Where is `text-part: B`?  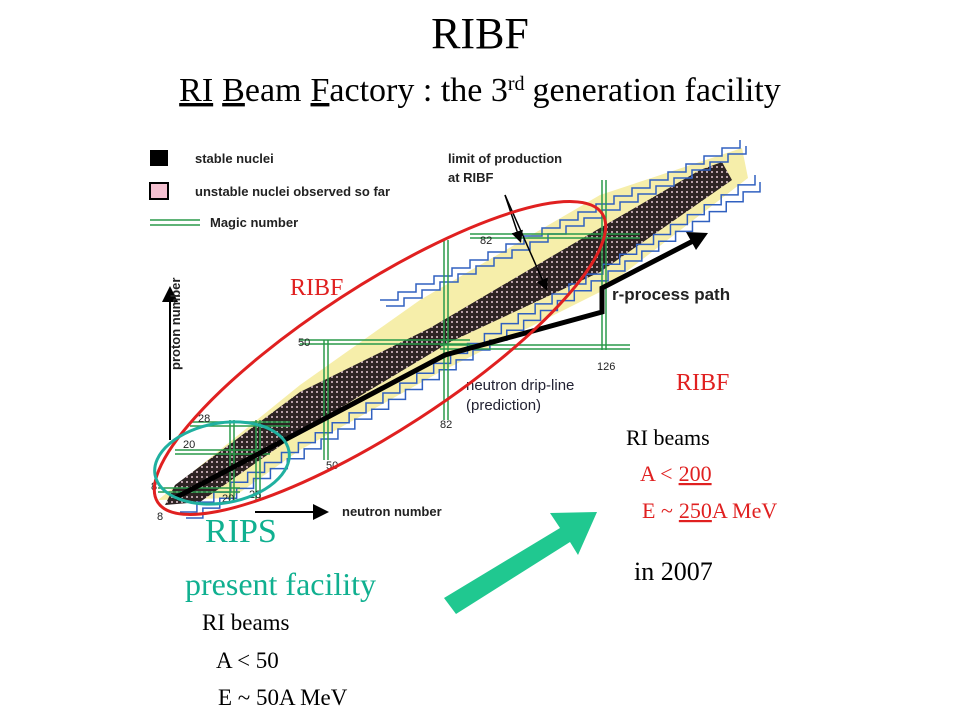
text-part: B is located at coordinates (233, 90).